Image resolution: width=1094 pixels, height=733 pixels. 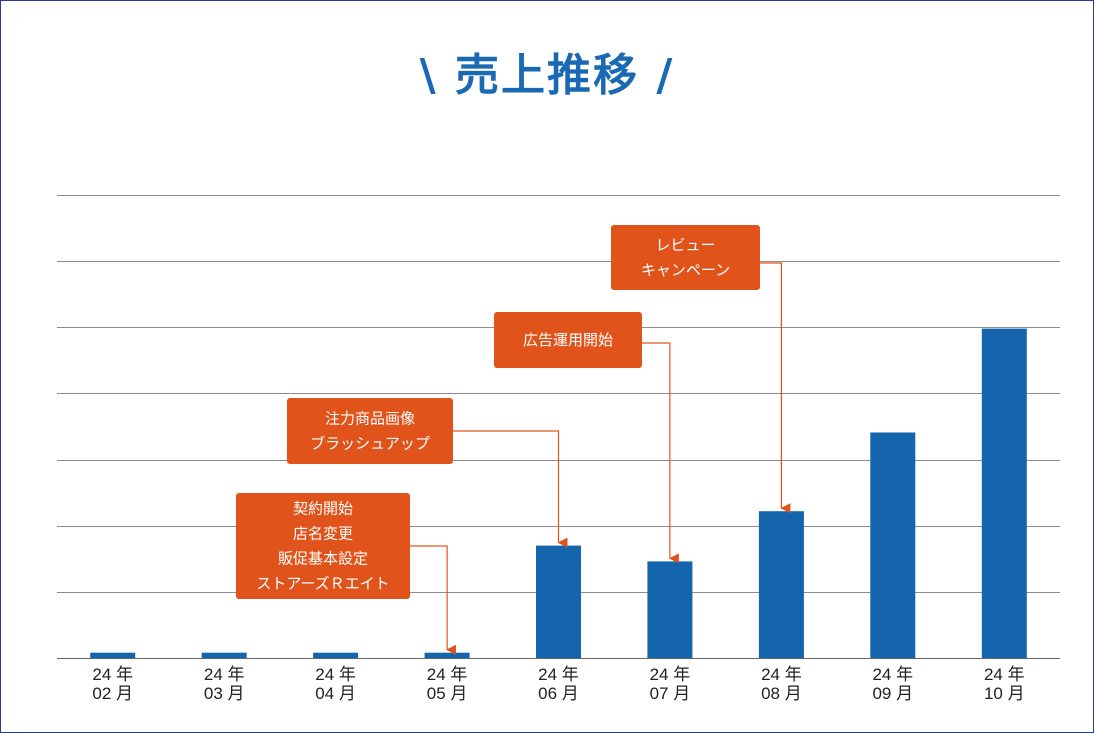 What do you see at coordinates (323, 534) in the screenshot?
I see `callout-text: 店名変更` at bounding box center [323, 534].